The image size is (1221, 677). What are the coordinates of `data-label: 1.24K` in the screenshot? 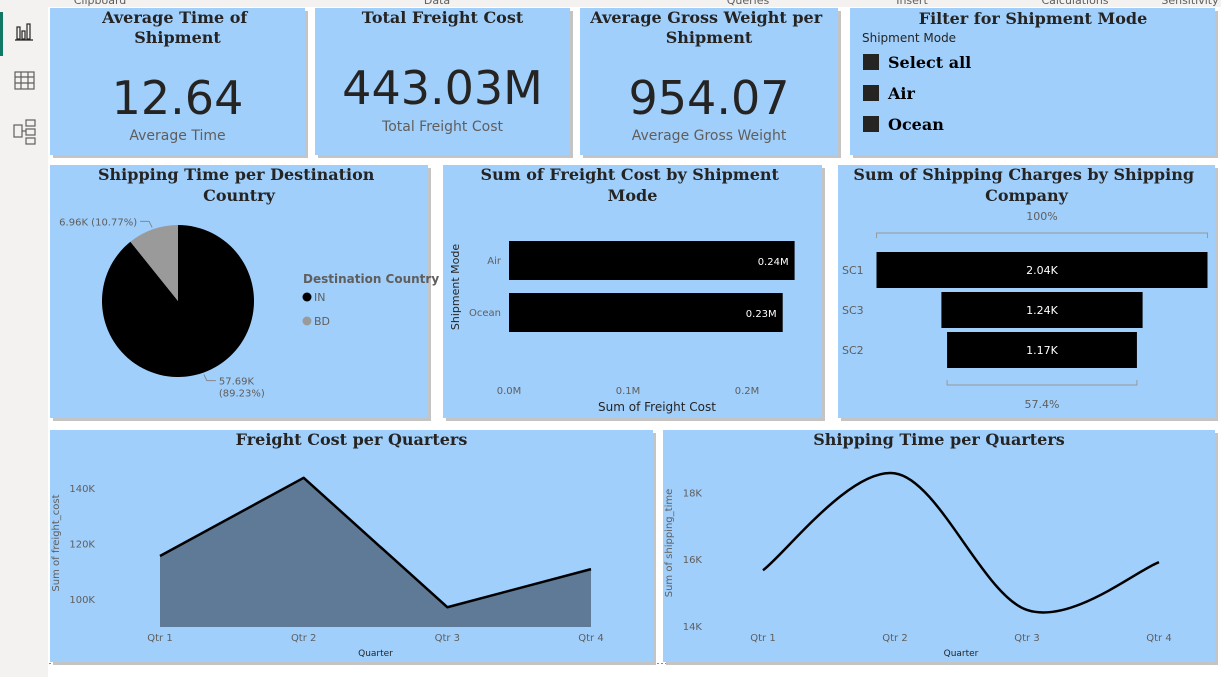 It's located at (1042, 310).